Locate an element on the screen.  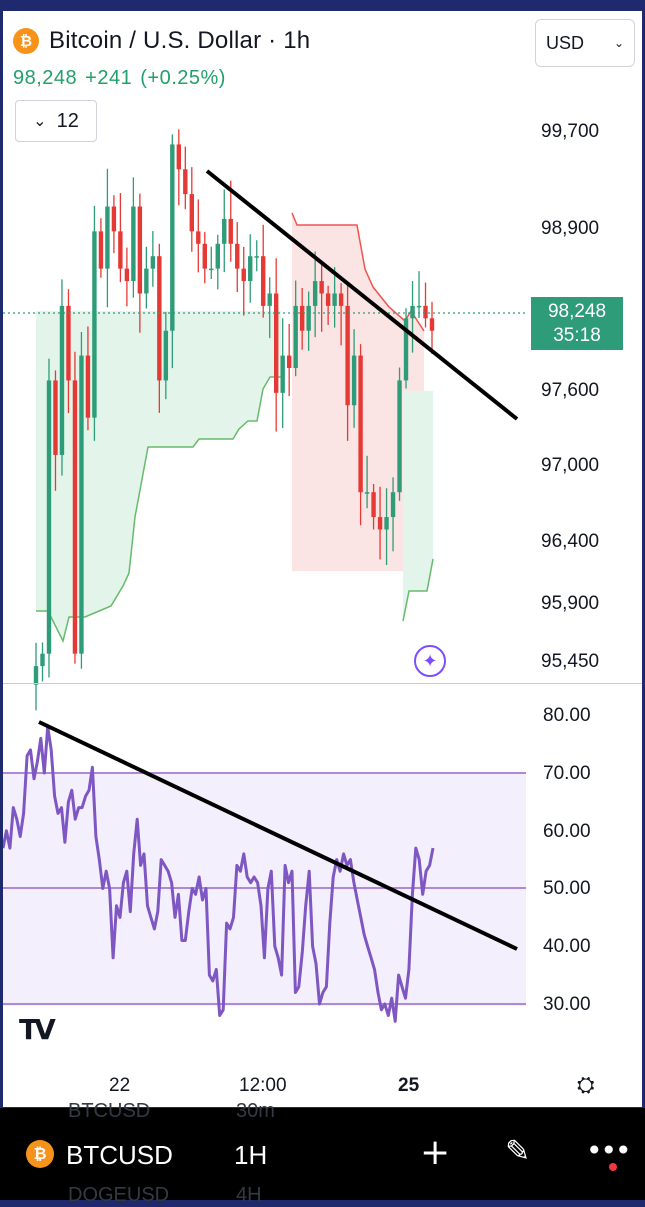
ghost-interval-below: 4H is located at coordinates (249, 1195).